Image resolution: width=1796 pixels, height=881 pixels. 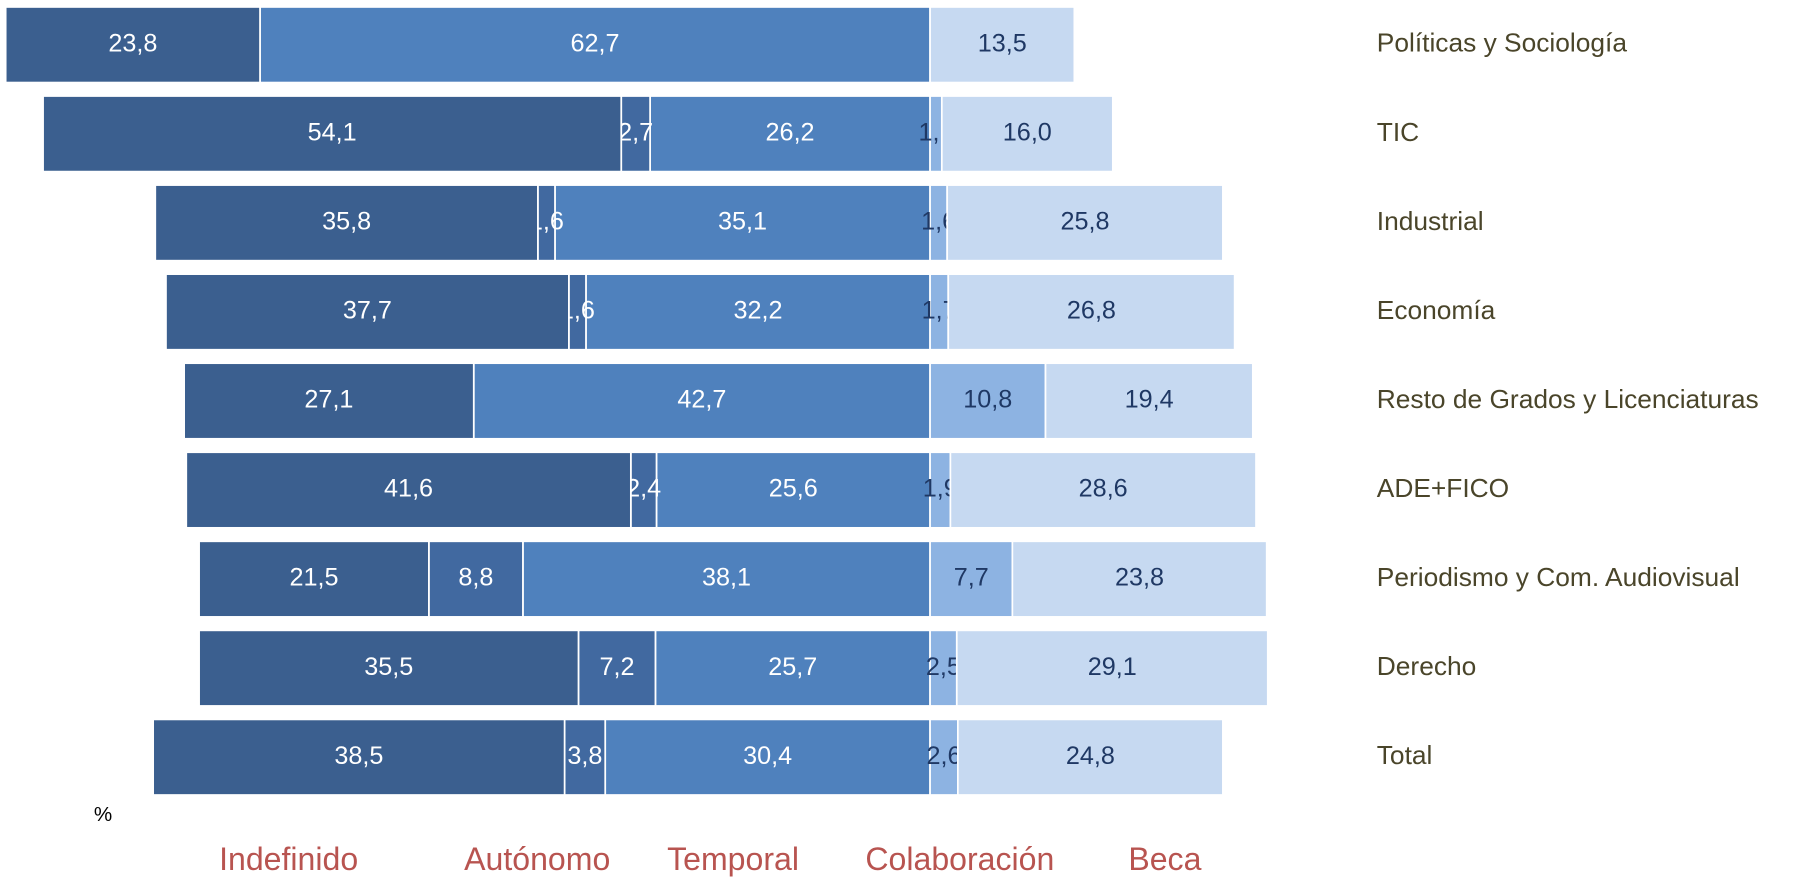 I want to click on data-label: 13,5, so click(x=1002, y=43).